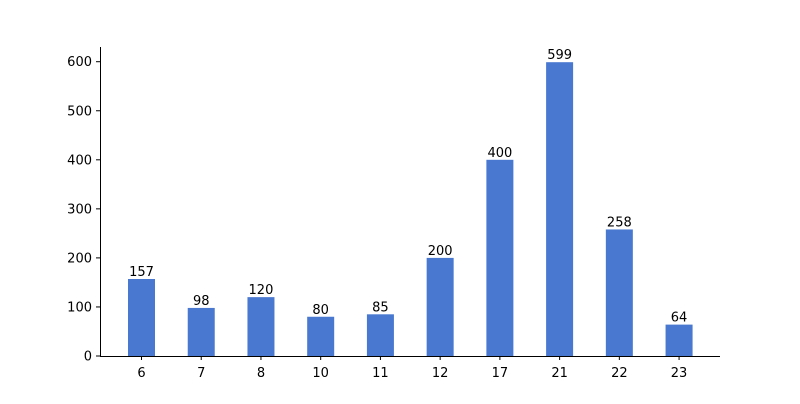 The width and height of the screenshot is (800, 404). What do you see at coordinates (79, 62) in the screenshot?
I see `y-tick-label-600: 600` at bounding box center [79, 62].